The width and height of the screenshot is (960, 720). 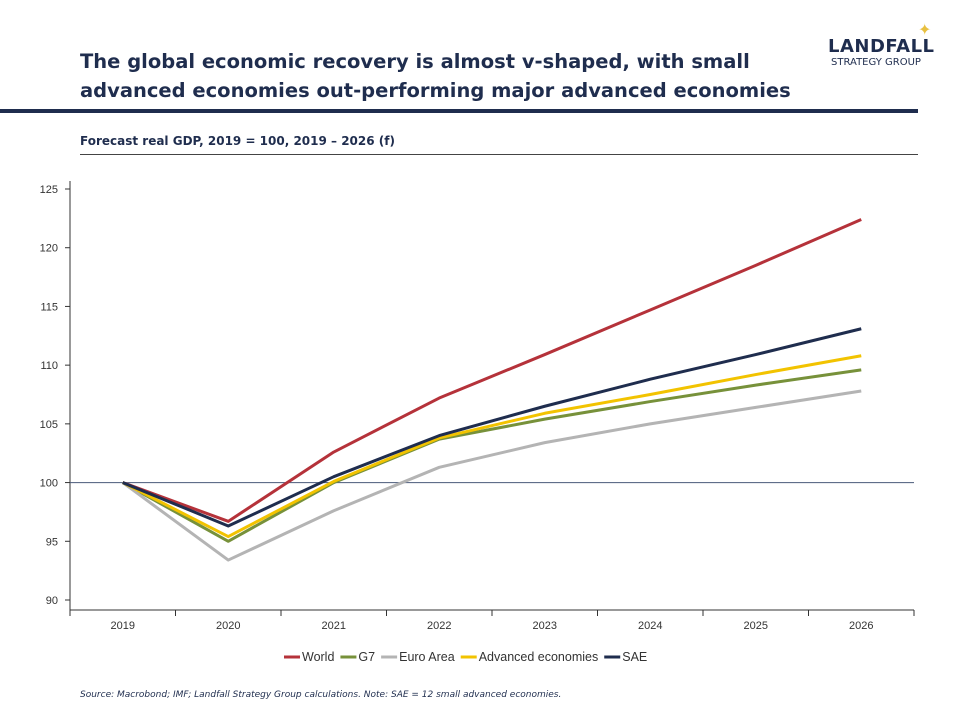 I want to click on y-tick-label: 115, so click(x=49, y=307).